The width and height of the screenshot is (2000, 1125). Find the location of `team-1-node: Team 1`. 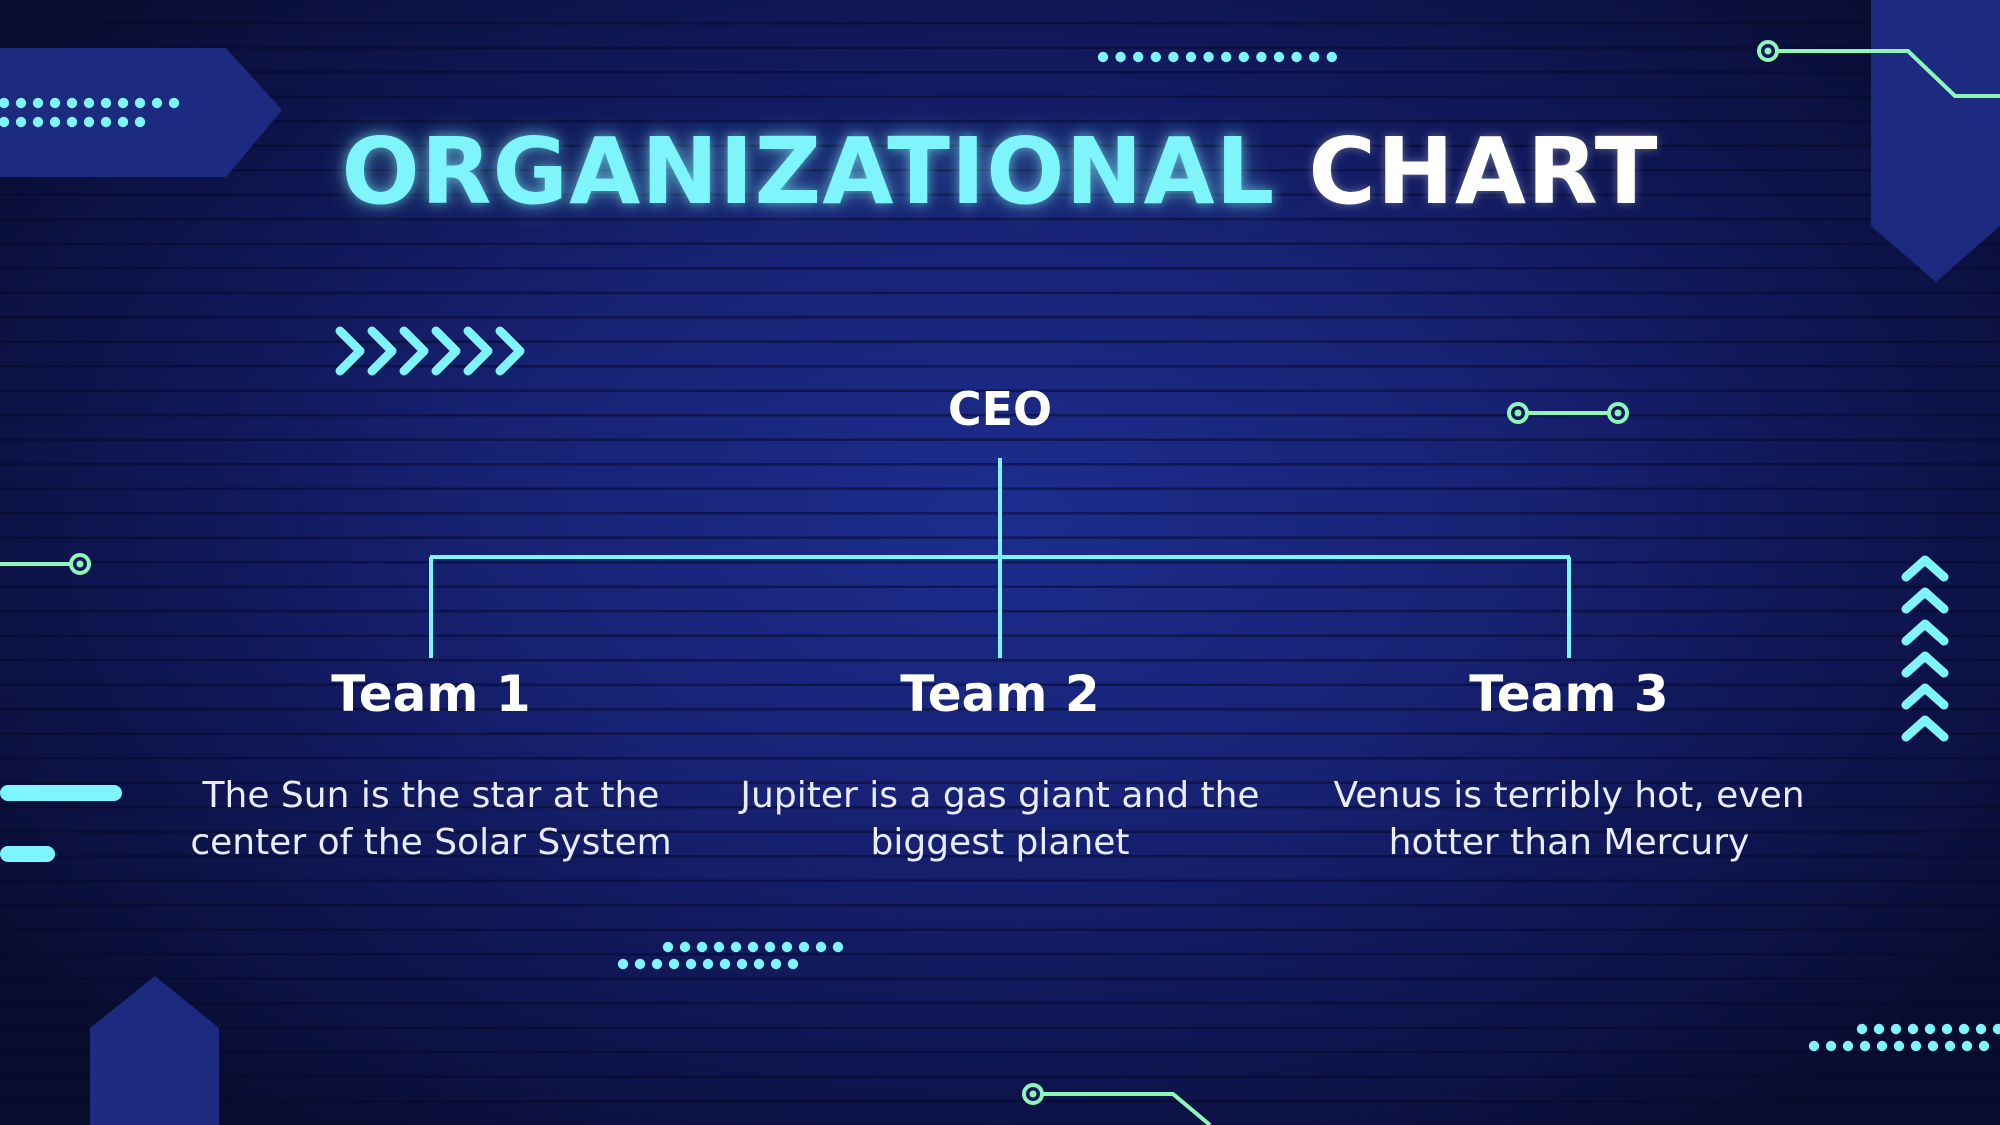

team-1-node: Team 1 is located at coordinates (431, 694).